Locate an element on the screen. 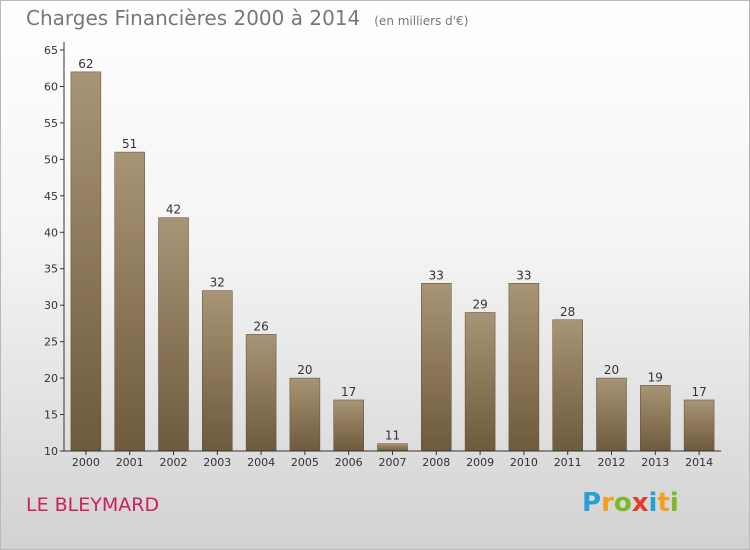  y-tick-label: 60 is located at coordinates (51, 86).